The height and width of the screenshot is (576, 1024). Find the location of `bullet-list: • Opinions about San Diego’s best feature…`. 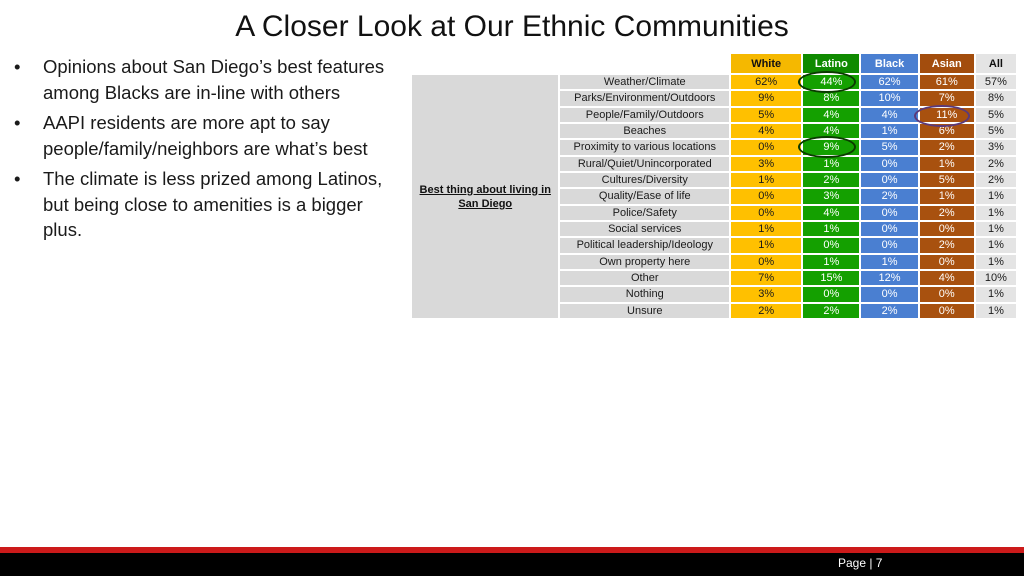

bullet-list: • Opinions about San Diego’s best feature… is located at coordinates (210, 151).